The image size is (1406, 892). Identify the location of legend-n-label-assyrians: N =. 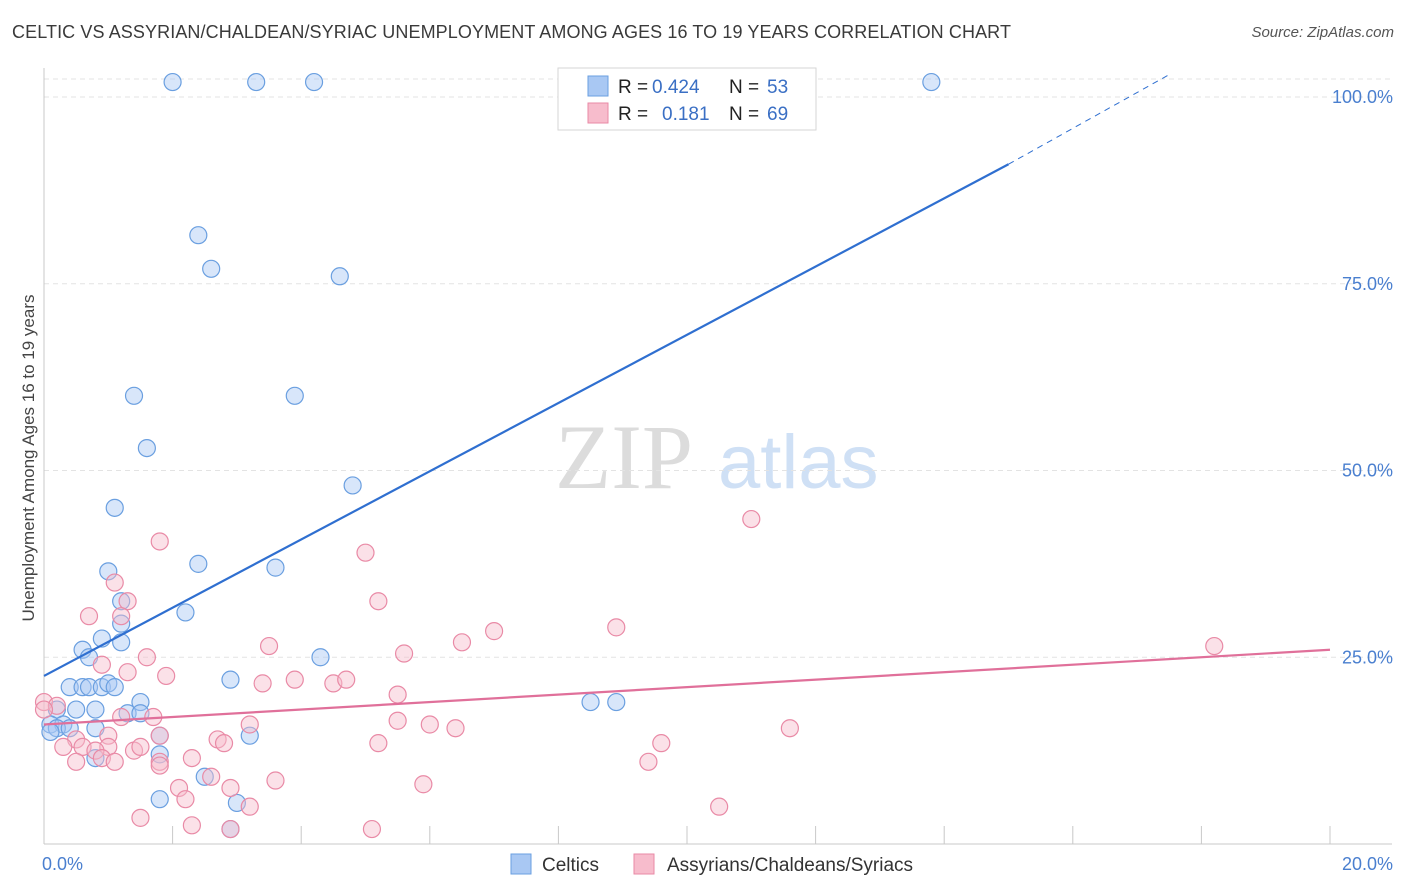
(744, 114).